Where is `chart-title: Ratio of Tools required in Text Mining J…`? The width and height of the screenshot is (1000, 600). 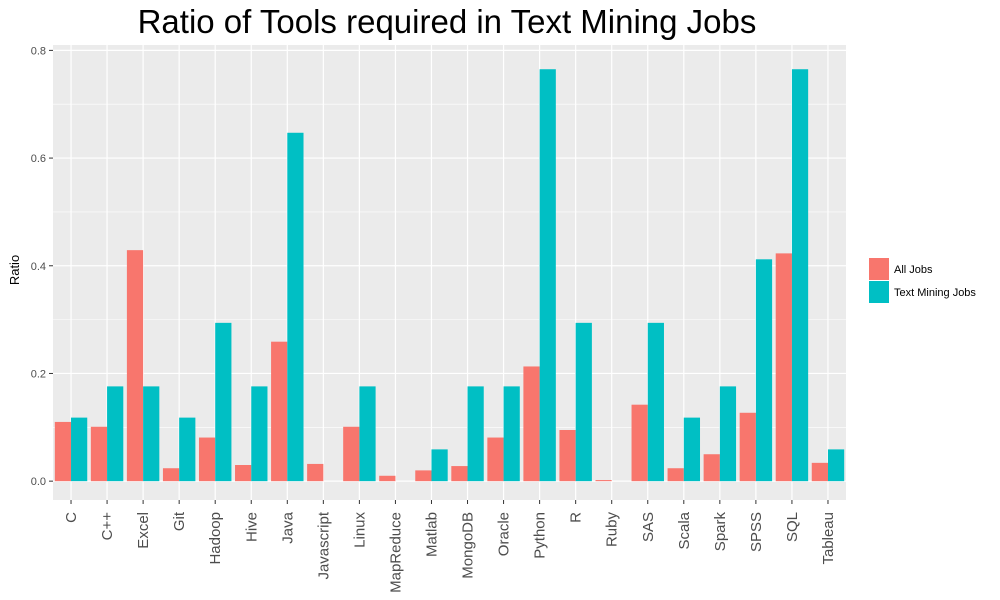
chart-title: Ratio of Tools required in Text Mining J… is located at coordinates (447, 21).